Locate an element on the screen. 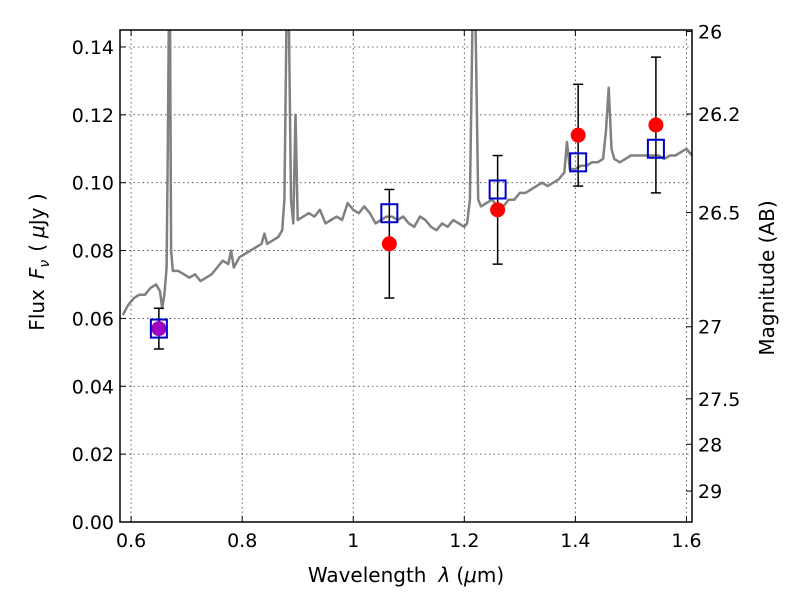  y-tick-label: 0.04 is located at coordinates (93, 387).